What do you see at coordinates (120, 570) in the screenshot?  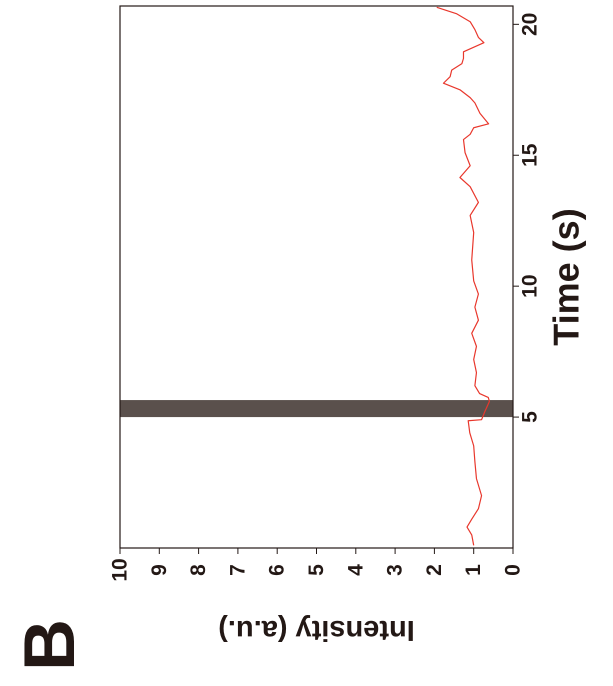 I see `x-tick-label: 10` at bounding box center [120, 570].